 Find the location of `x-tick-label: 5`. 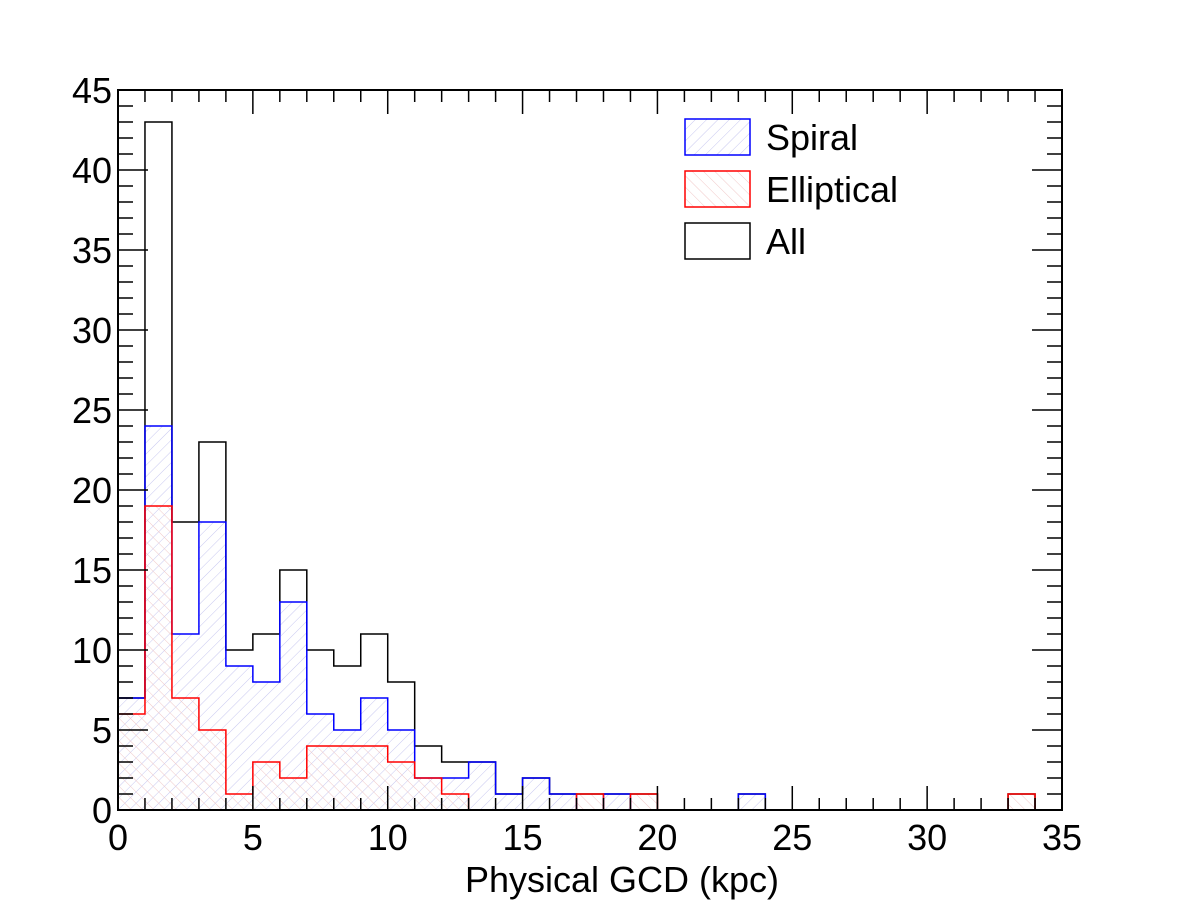

x-tick-label: 5 is located at coordinates (253, 837).